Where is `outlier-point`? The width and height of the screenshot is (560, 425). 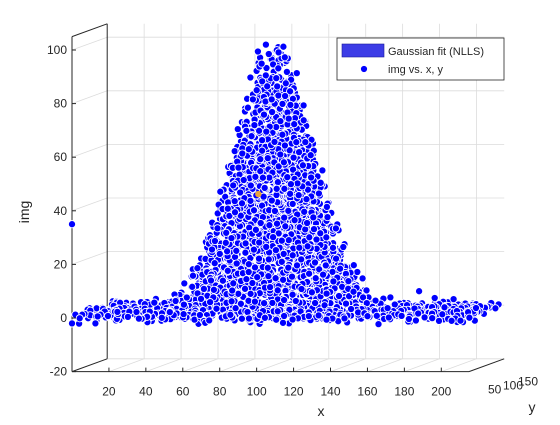 outlier-point is located at coordinates (72, 323).